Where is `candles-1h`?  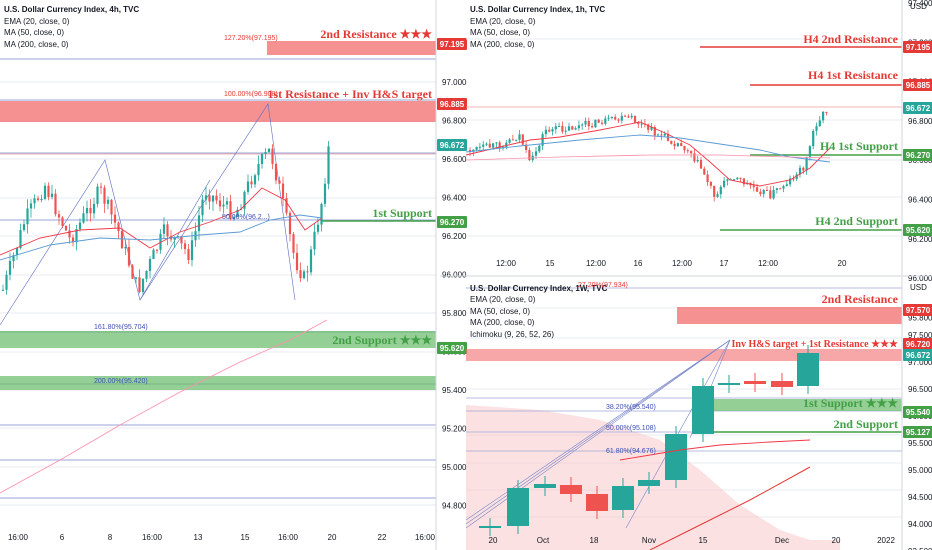 candles-1h is located at coordinates (648, 156).